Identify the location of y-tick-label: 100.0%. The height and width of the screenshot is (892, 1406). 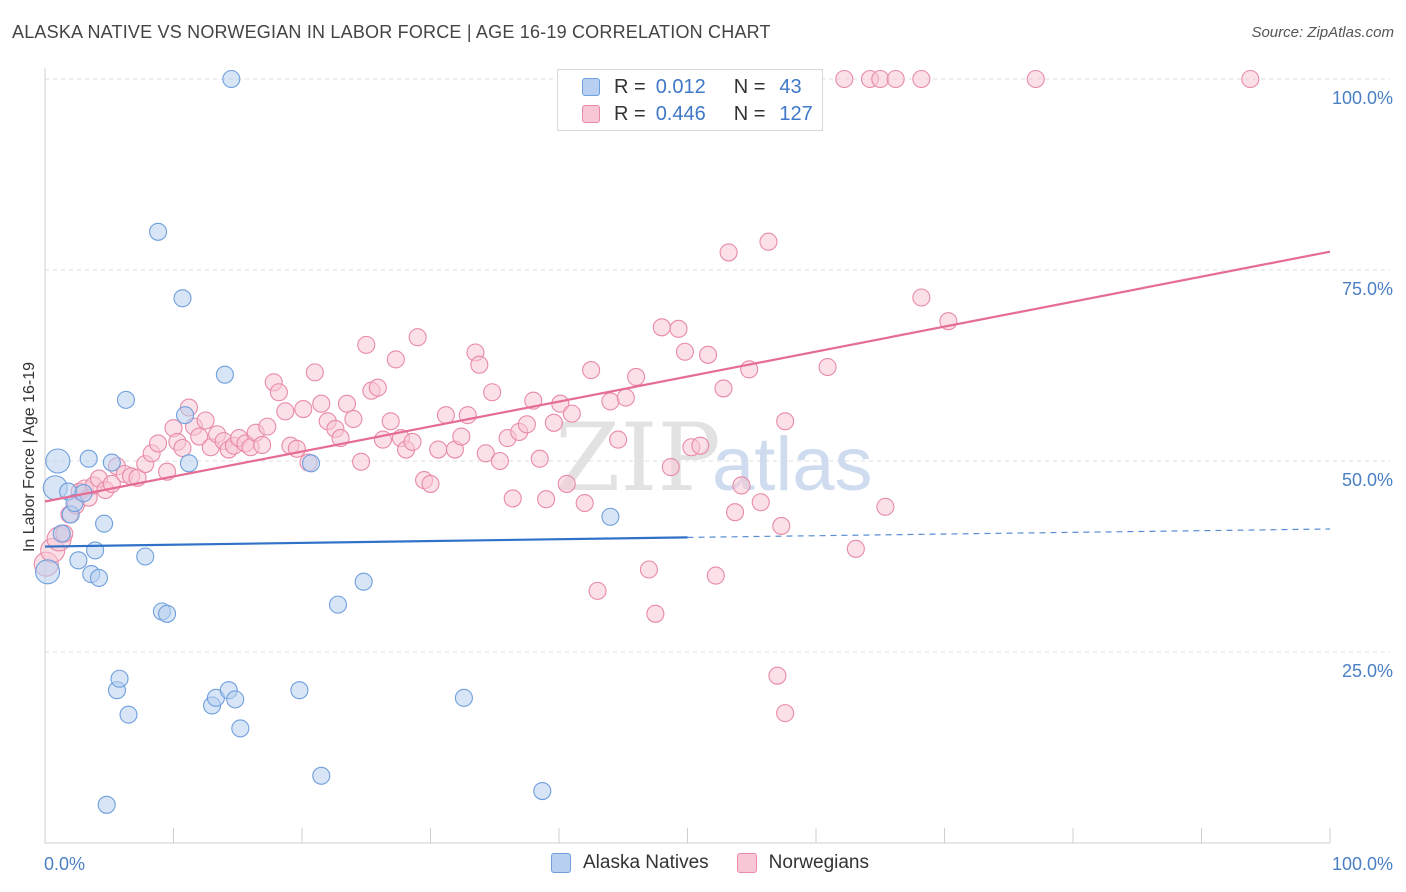
(1362, 98).